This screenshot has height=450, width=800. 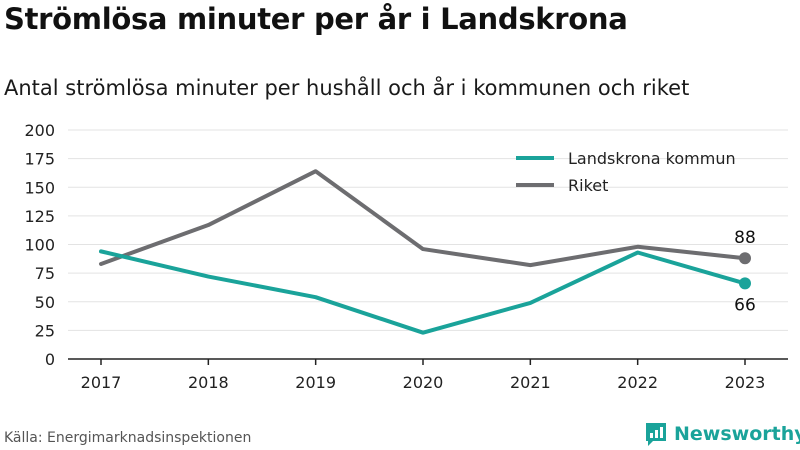 I want to click on x-tick-label: 2020, so click(x=423, y=382).